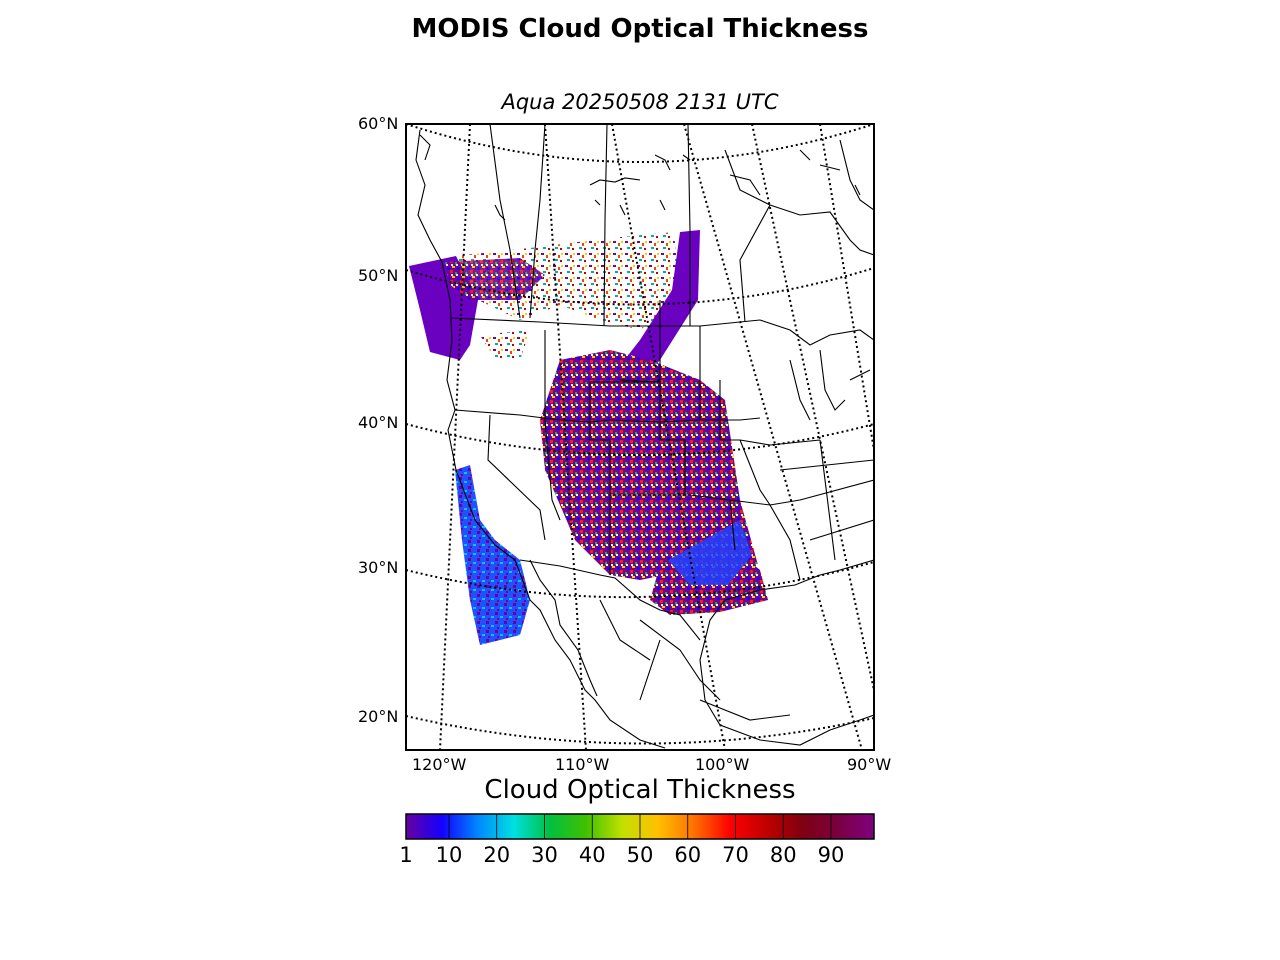 The image size is (1280, 960). I want to click on hudson-bay-islands, so click(795, 172).